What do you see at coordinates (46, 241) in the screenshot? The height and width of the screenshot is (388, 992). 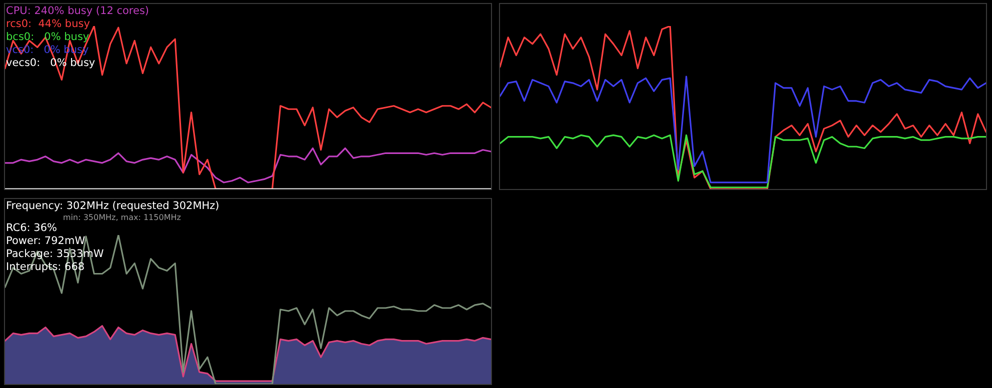 I see `annotation: Power: 792mW` at bounding box center [46, 241].